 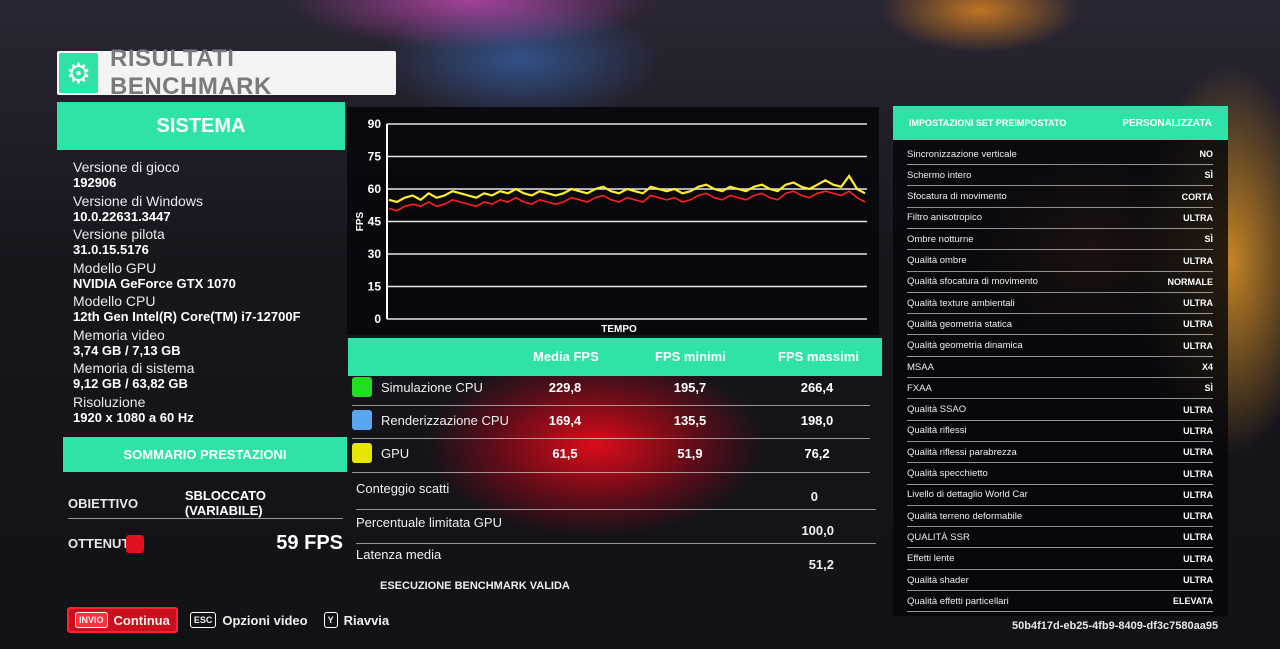 I want to click on benchmark-id: 50b4f17d-eb25-4fb9-8409-df3c7580aa95, so click(x=1115, y=626).